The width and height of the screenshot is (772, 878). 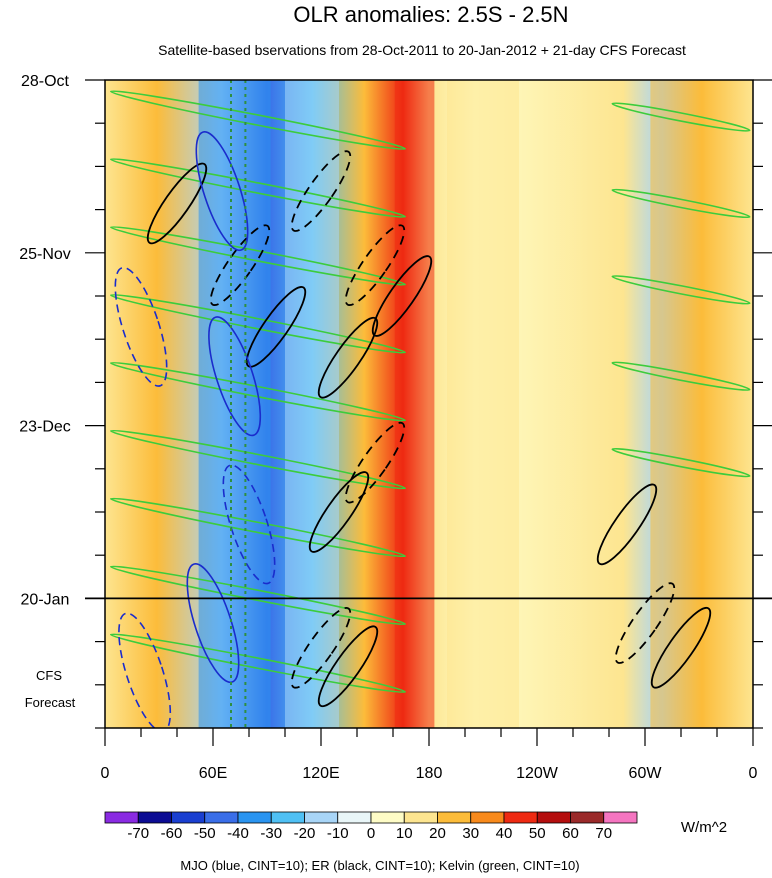 What do you see at coordinates (338, 833) in the screenshot?
I see `colorbar-label: -10` at bounding box center [338, 833].